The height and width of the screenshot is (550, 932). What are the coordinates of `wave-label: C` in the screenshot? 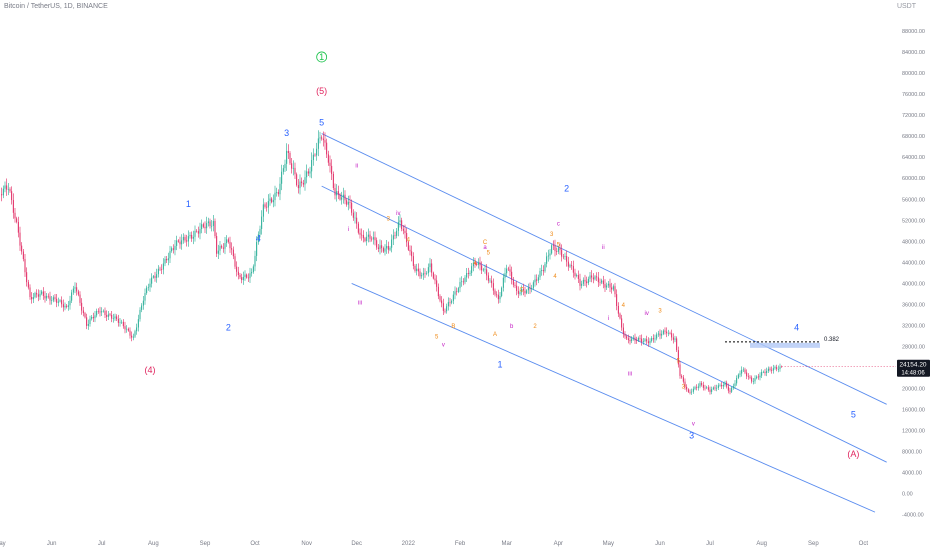 It's located at (485, 243).